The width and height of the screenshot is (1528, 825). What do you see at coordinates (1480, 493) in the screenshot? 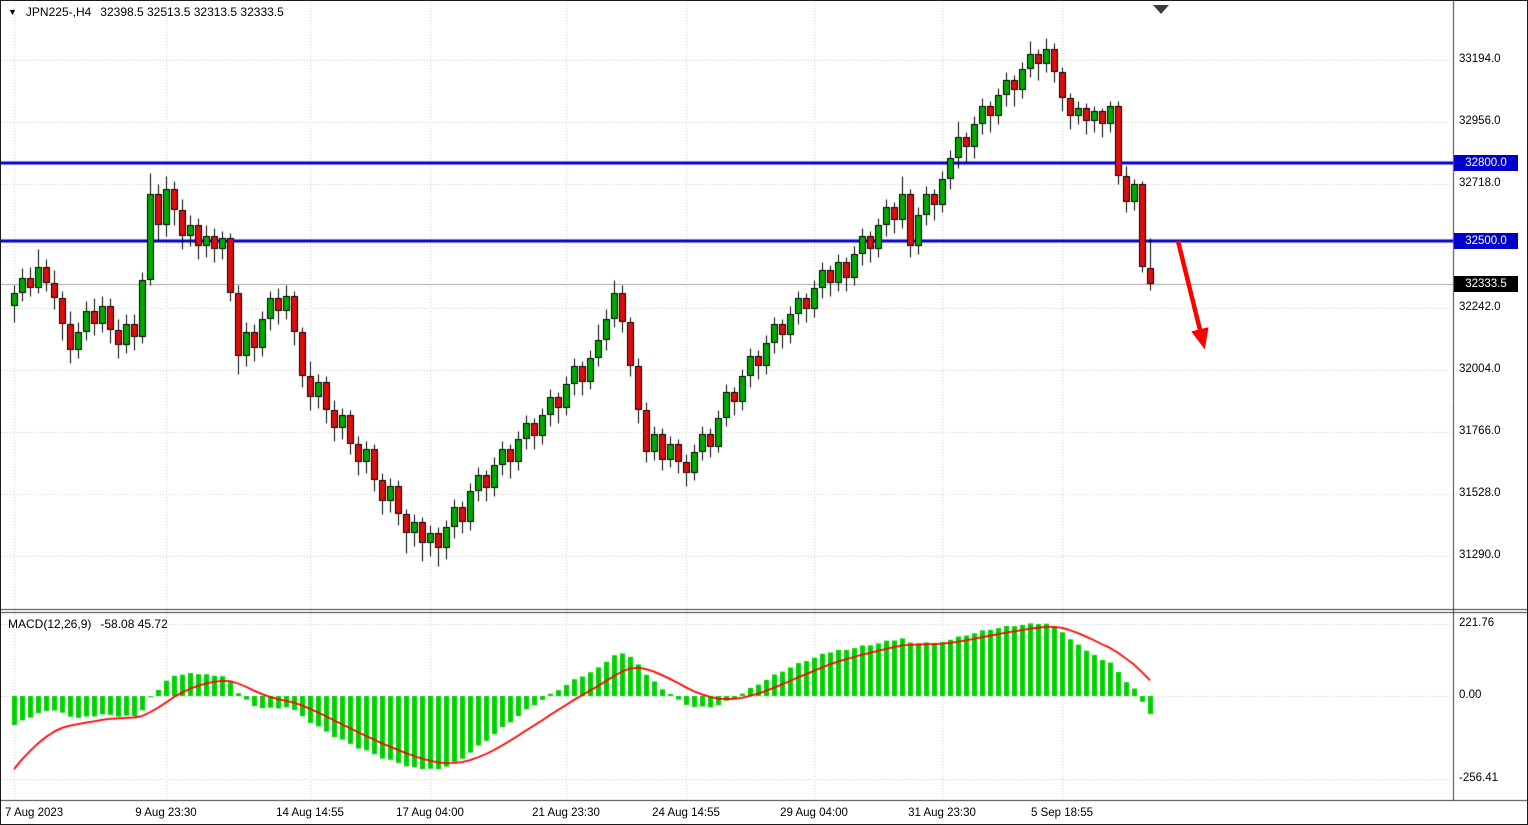
I see `price-axis-label: 31528.0` at bounding box center [1480, 493].